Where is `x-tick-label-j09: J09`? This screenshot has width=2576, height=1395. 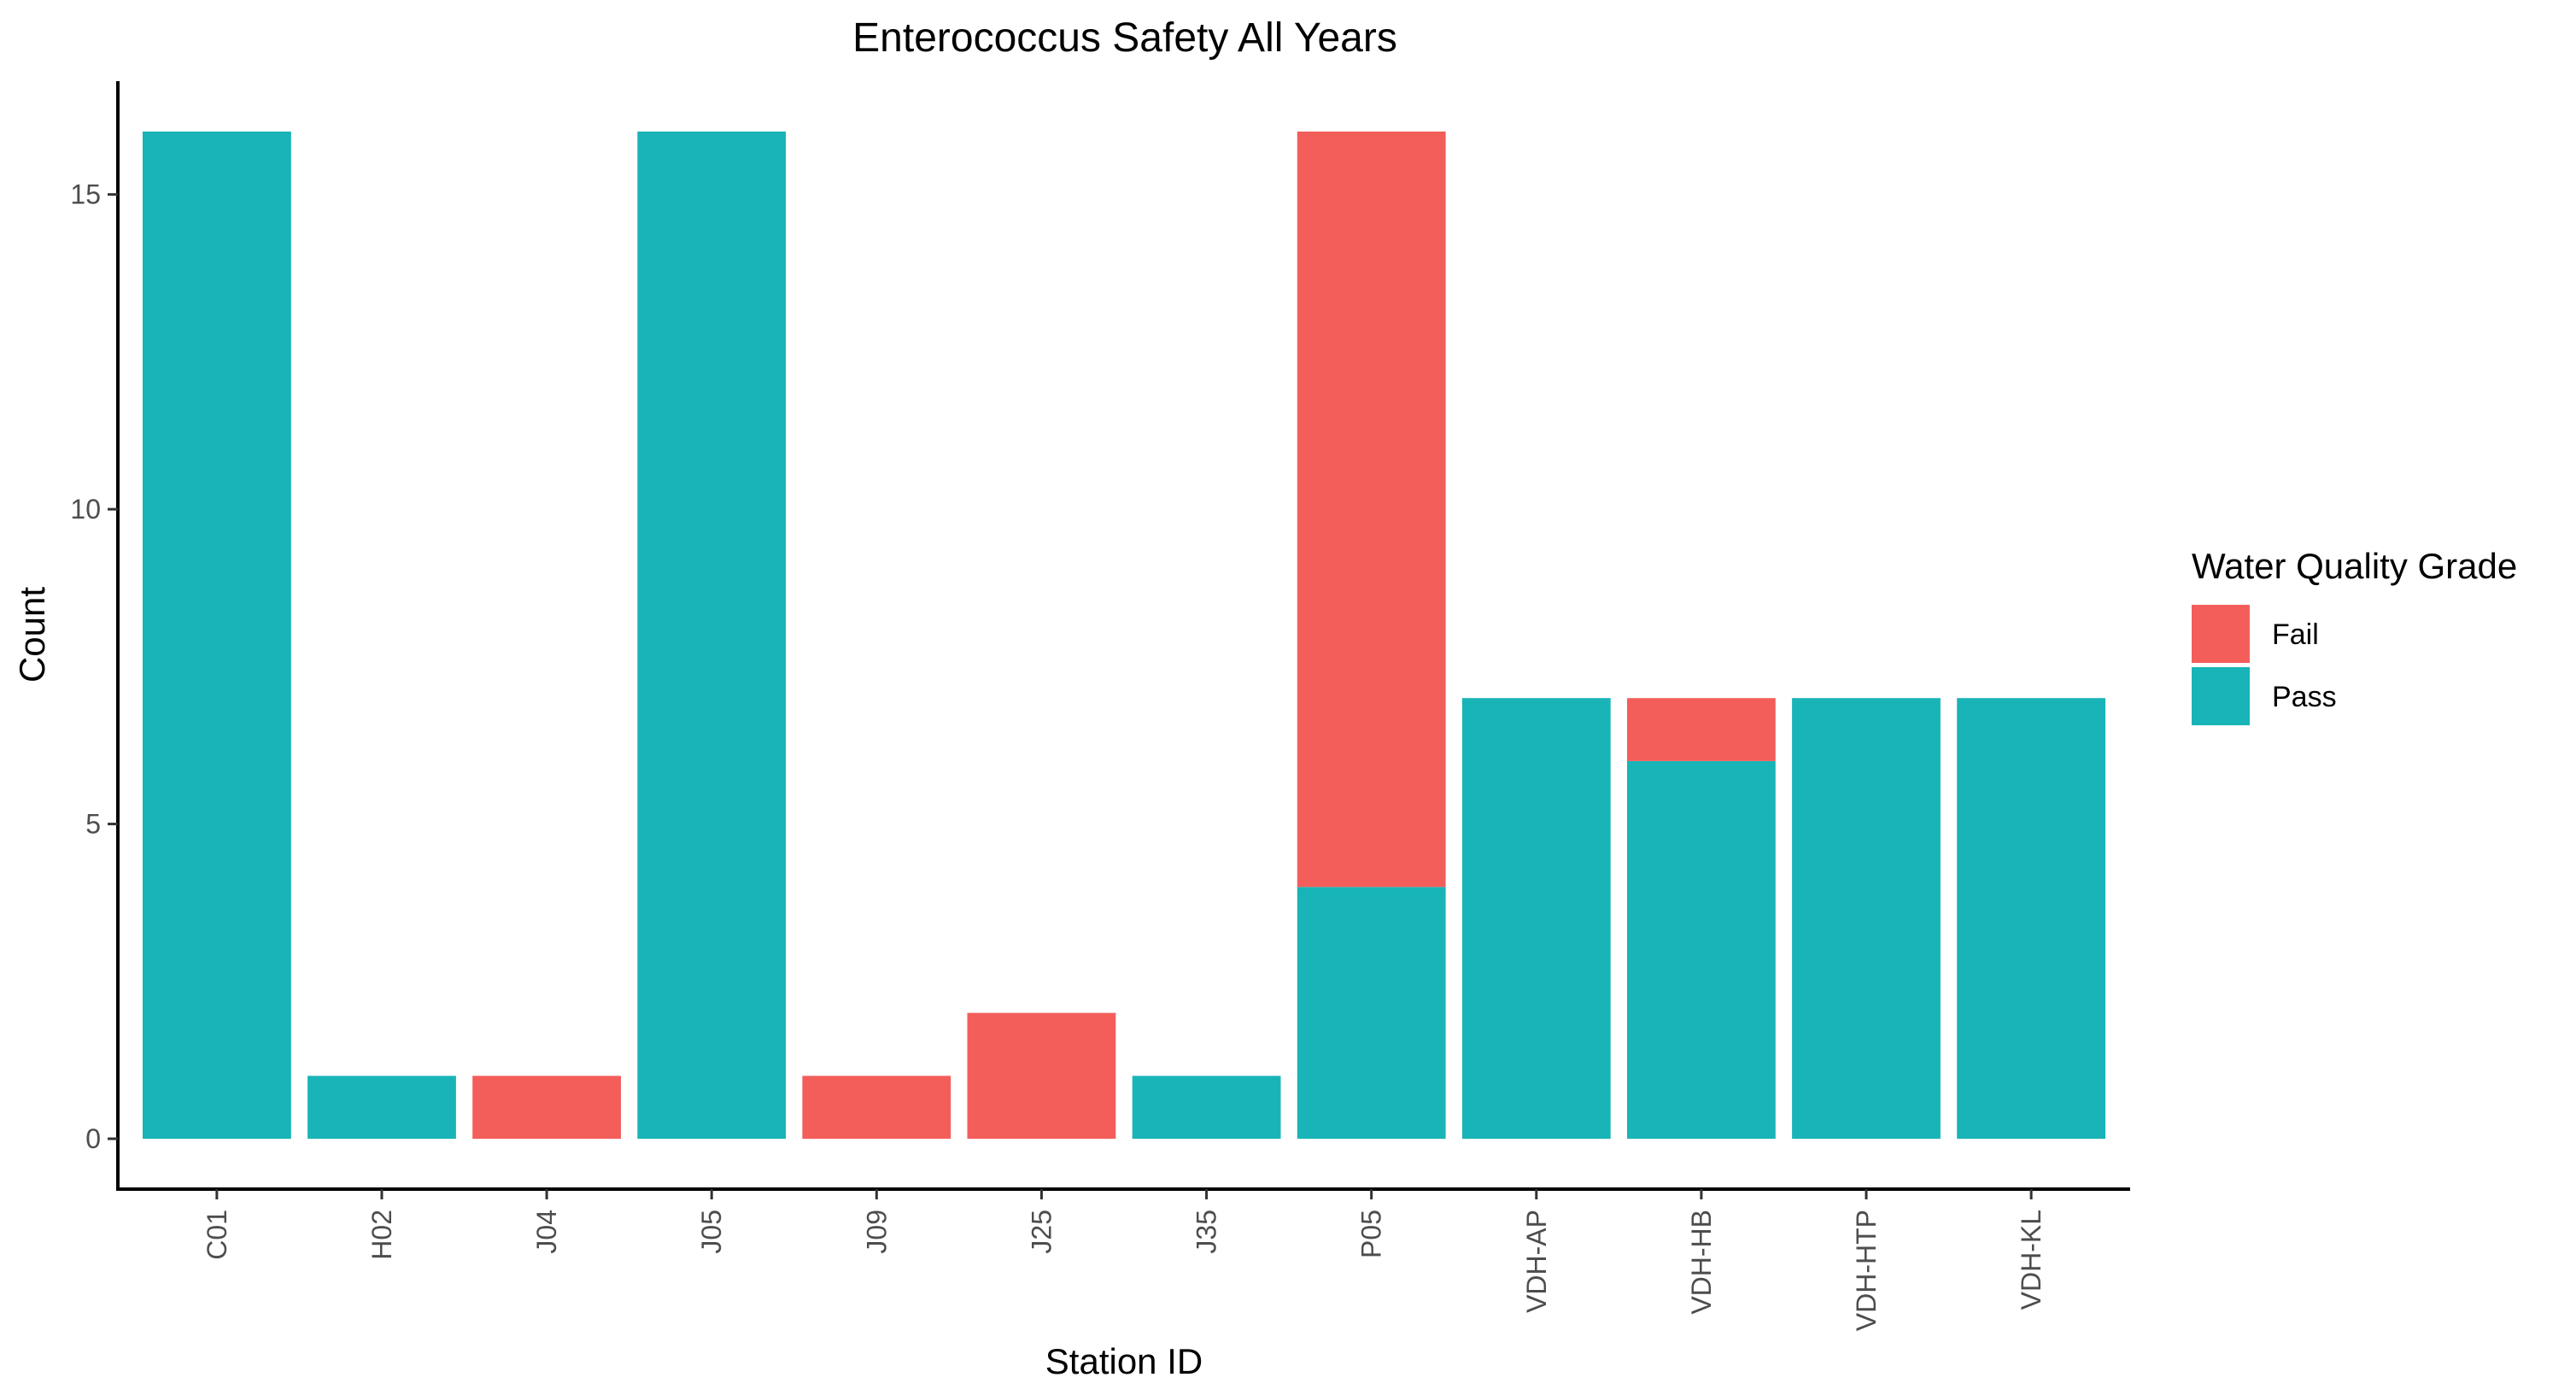 x-tick-label-j09: J09 is located at coordinates (876, 1232).